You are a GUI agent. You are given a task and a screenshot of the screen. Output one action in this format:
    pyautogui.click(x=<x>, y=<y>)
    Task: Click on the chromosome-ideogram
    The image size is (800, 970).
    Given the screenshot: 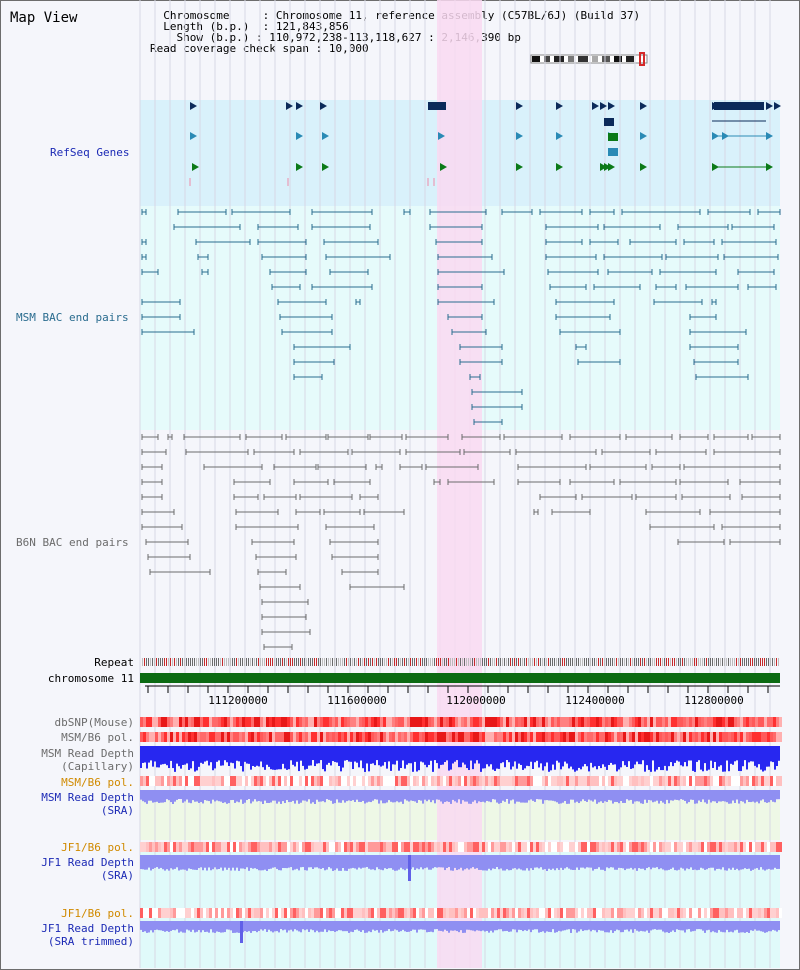 What is the action you would take?
    pyautogui.click(x=591, y=59)
    